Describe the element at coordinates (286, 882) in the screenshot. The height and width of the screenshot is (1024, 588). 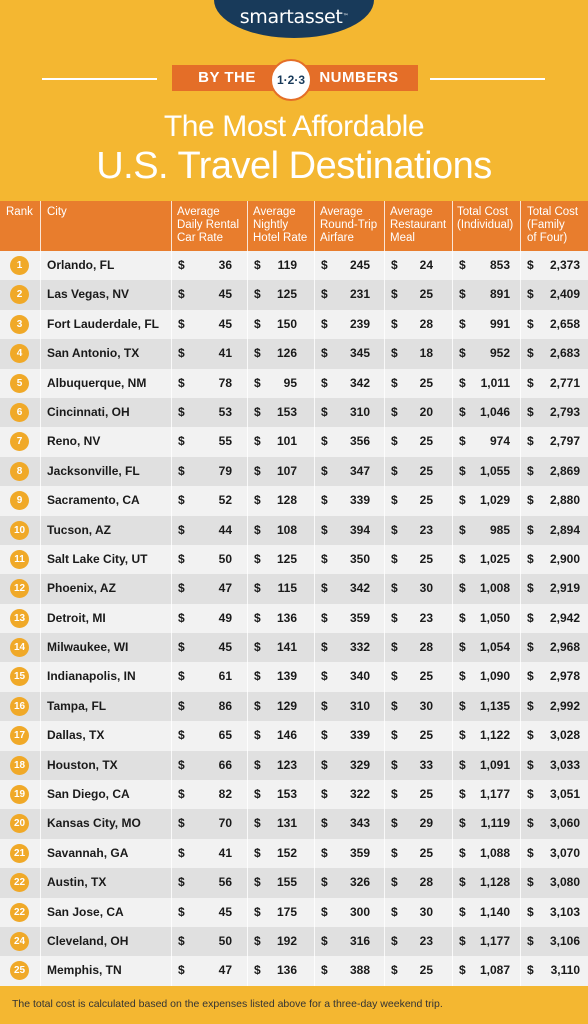
I see `cost-value: 155` at that location.